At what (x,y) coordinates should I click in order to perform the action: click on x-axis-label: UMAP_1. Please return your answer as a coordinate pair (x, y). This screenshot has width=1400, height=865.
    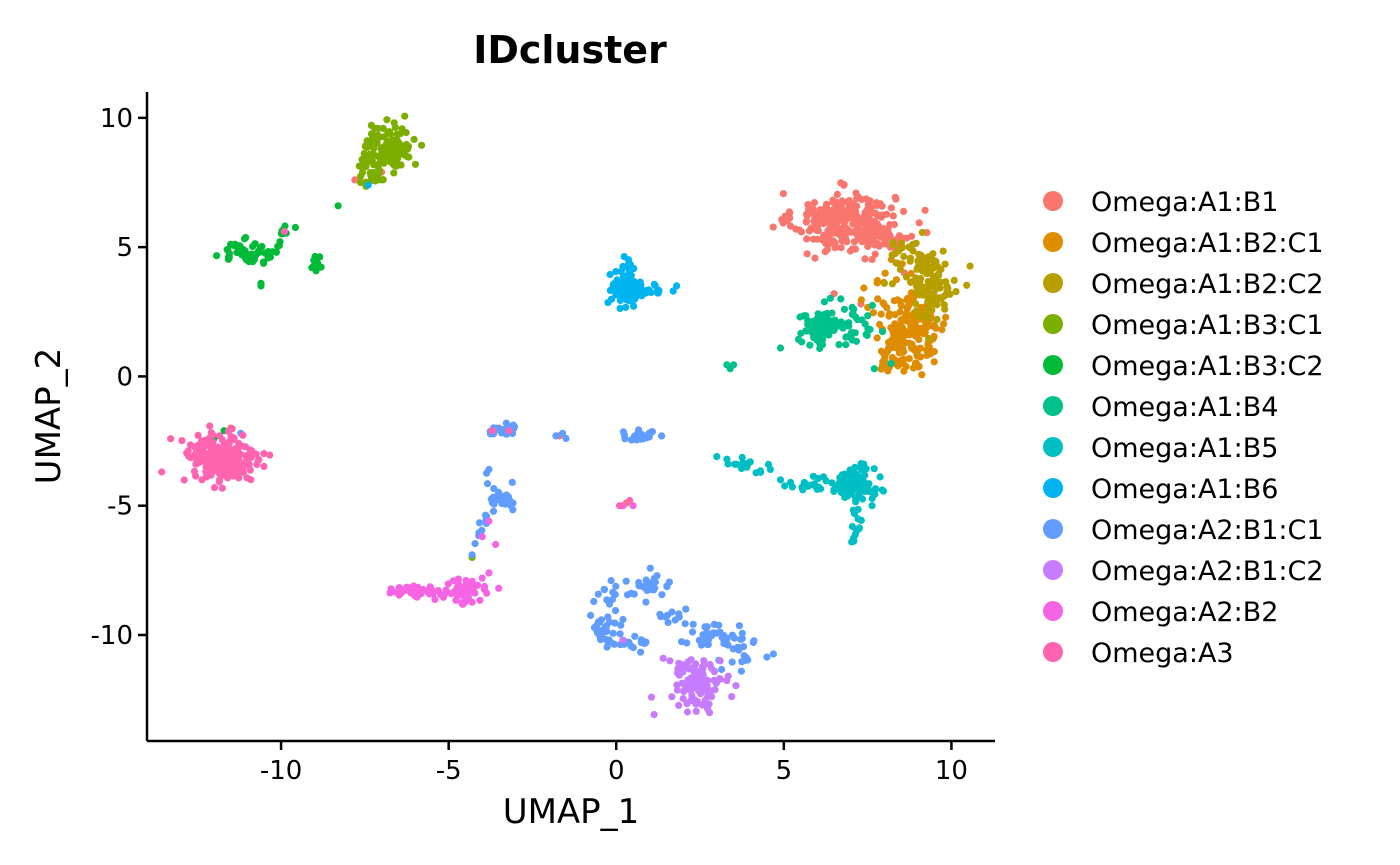
    Looking at the image, I should click on (571, 812).